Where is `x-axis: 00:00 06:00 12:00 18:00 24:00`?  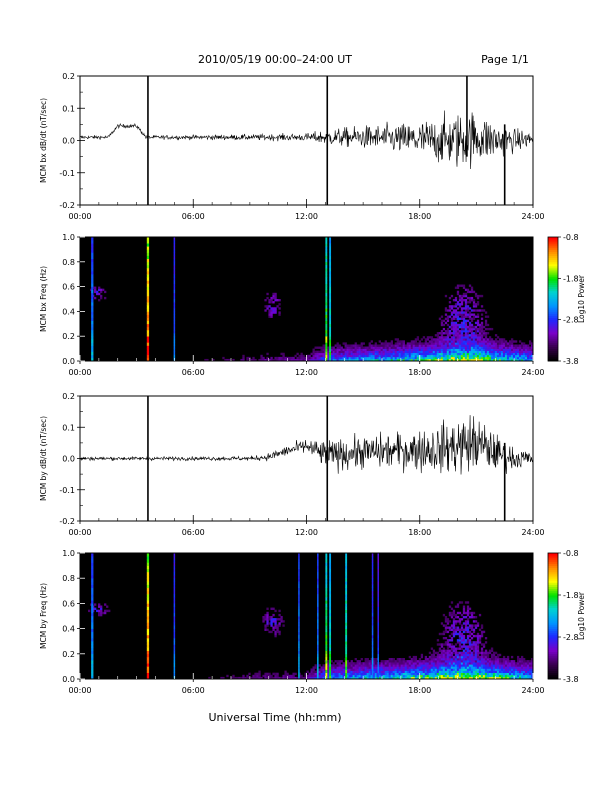
x-axis: 00:00 06:00 12:00 18:00 24:00 is located at coordinates (306, 366).